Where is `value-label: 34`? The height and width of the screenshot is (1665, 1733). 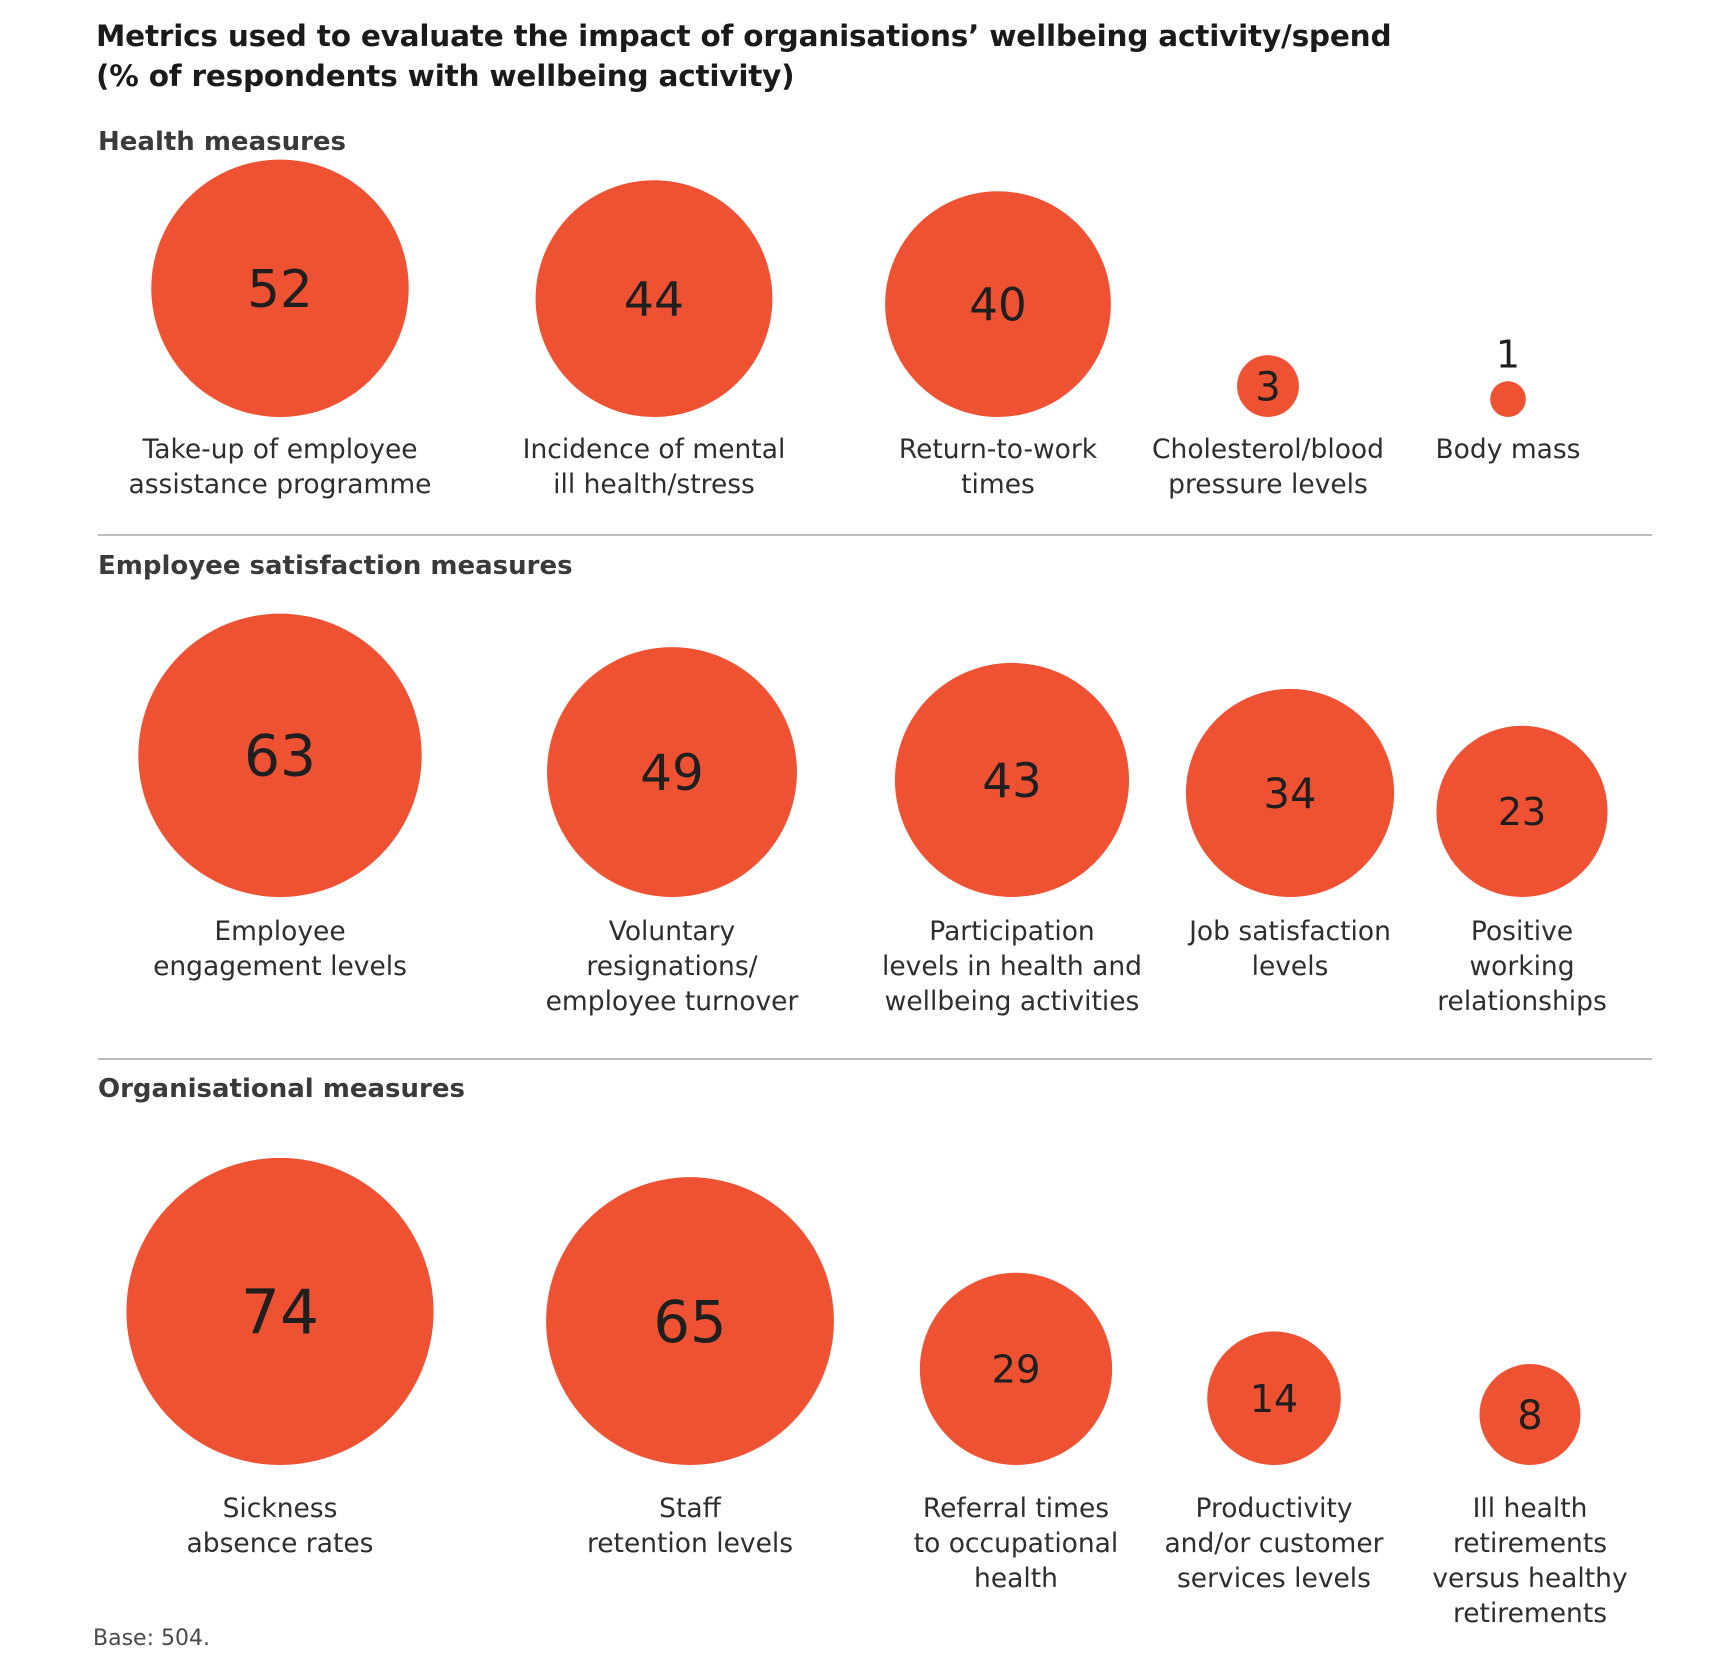 value-label: 34 is located at coordinates (1290, 793).